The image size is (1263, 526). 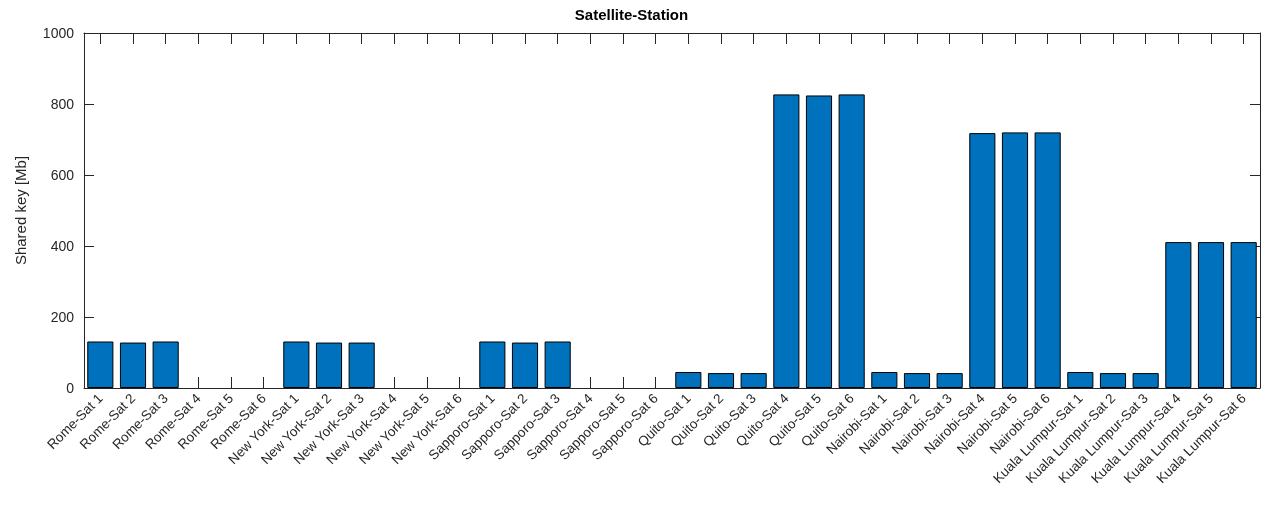 I want to click on y-tick-label: 0, so click(x=70, y=388).